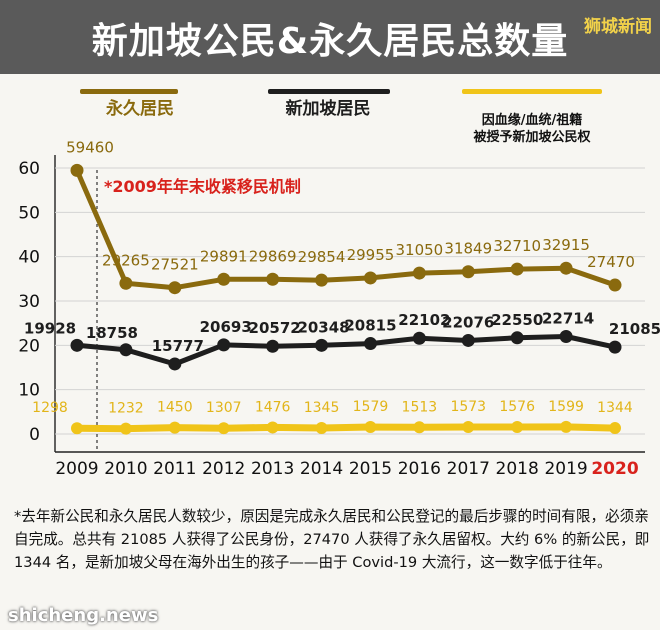  Describe the element at coordinates (420, 407) in the screenshot. I see `data-label: 1513` at that location.